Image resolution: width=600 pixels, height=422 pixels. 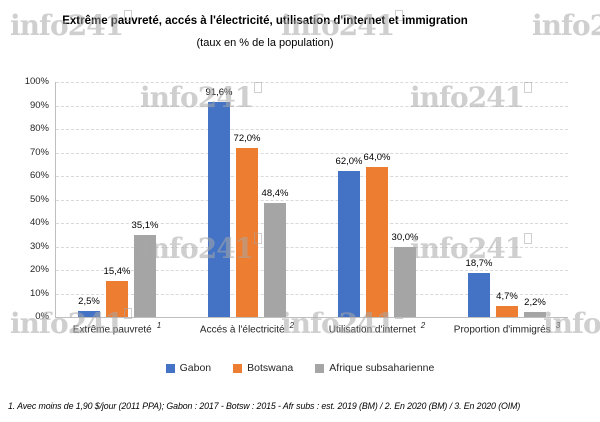 What do you see at coordinates (507, 296) in the screenshot?
I see `data-label: 4,7%` at bounding box center [507, 296].